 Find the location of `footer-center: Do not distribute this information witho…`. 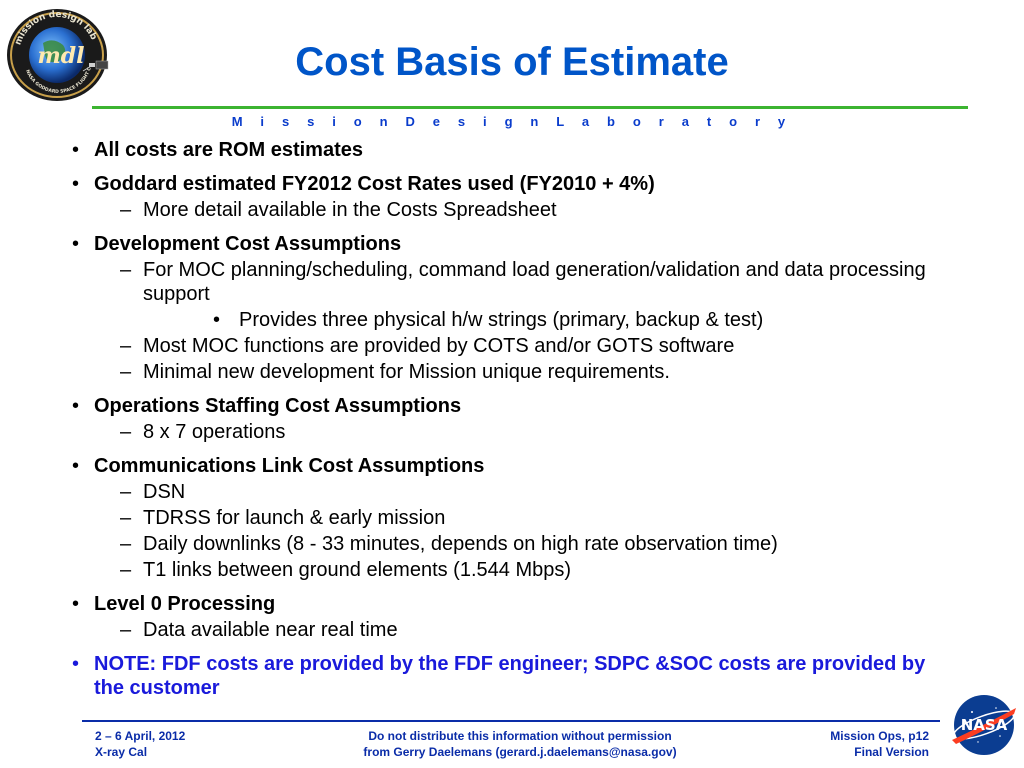

footer-center: Do not distribute this information witho… is located at coordinates (520, 744).